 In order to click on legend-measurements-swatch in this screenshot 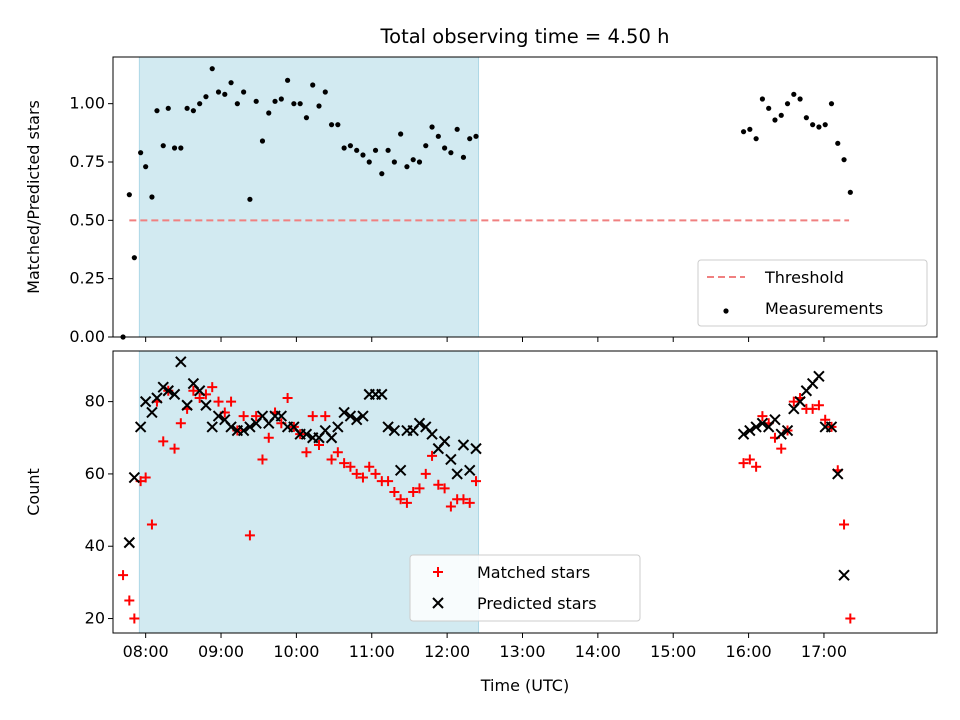, I will do `click(726, 311)`.